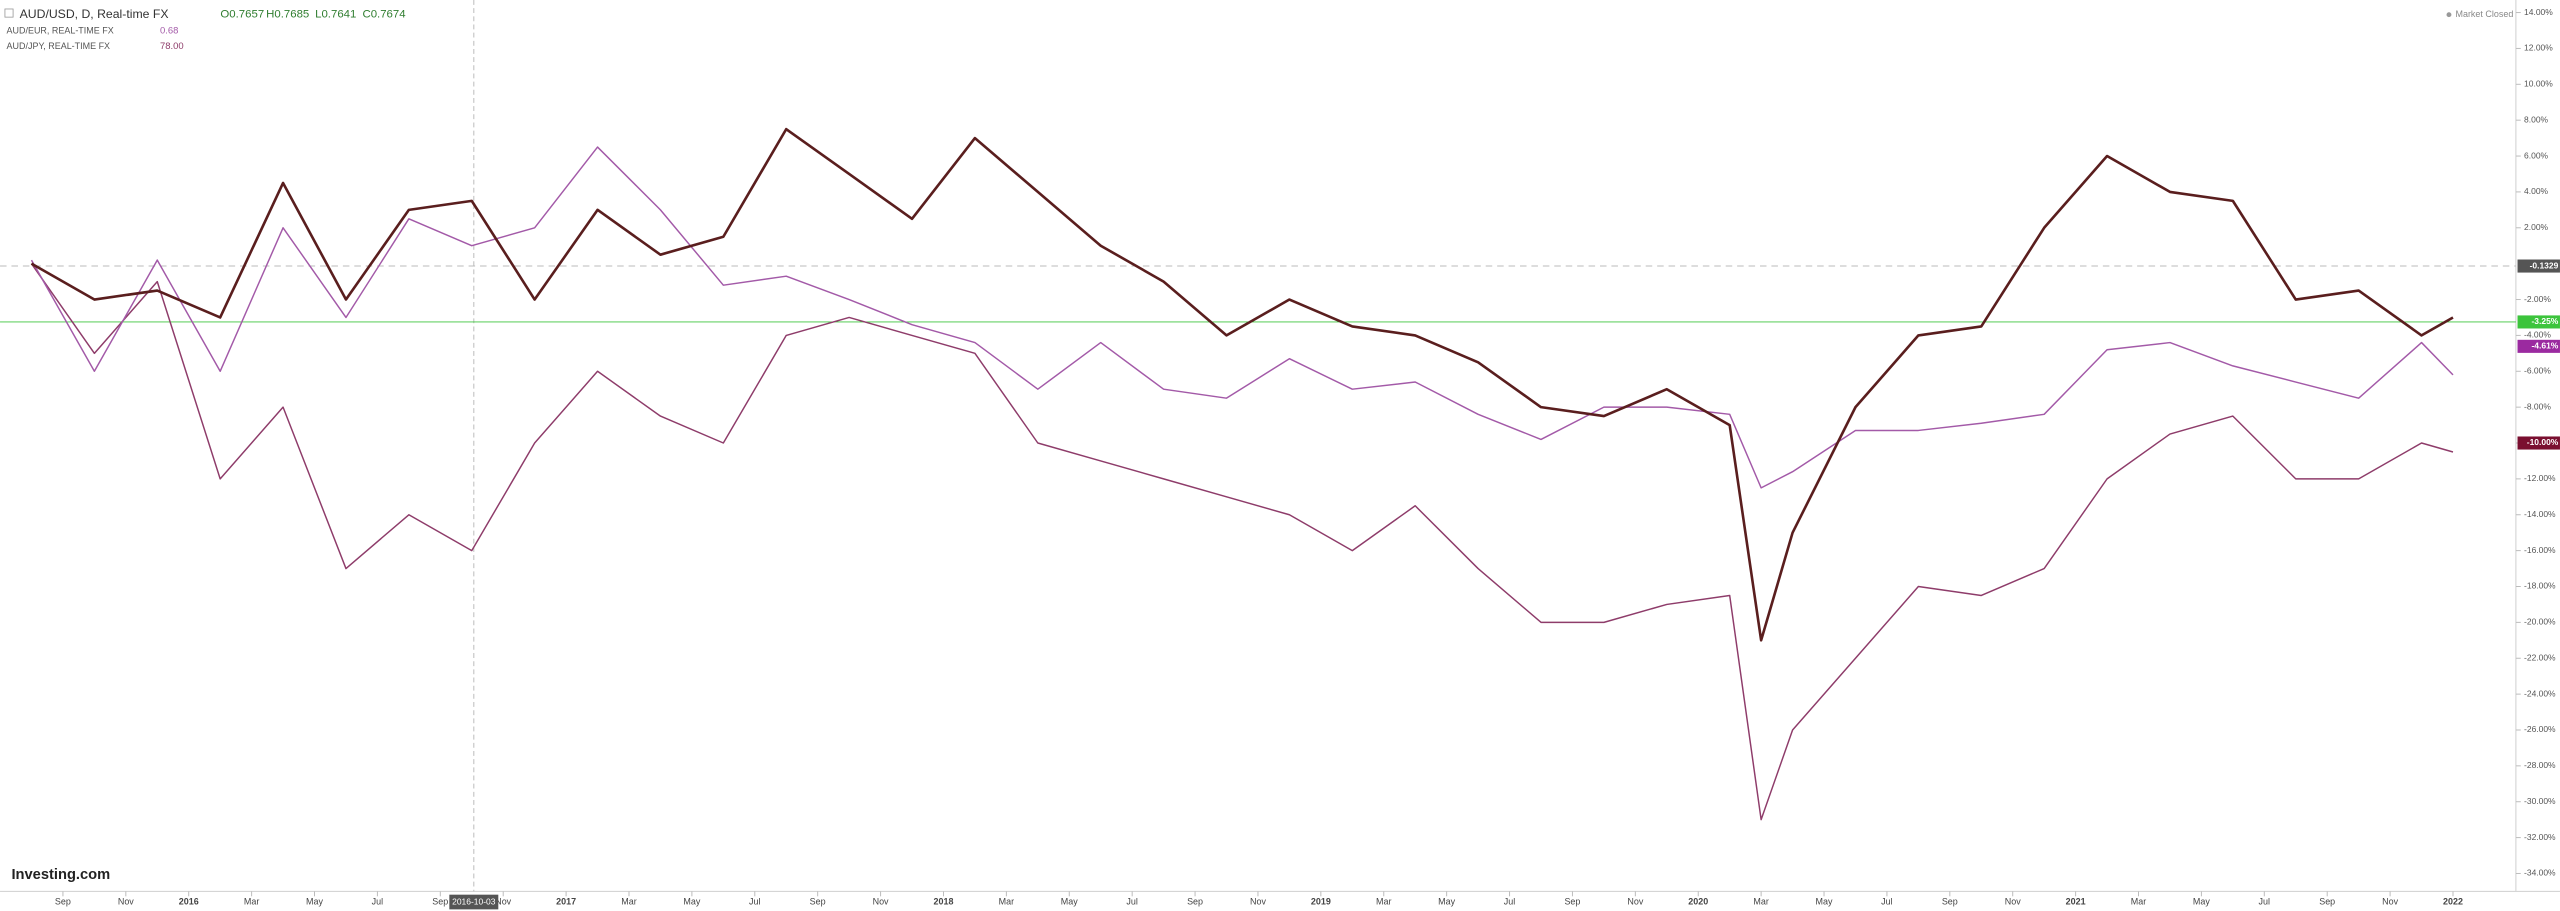 The image size is (2560, 911). Describe the element at coordinates (9, 13) in the screenshot. I see `collapse-icon` at that location.